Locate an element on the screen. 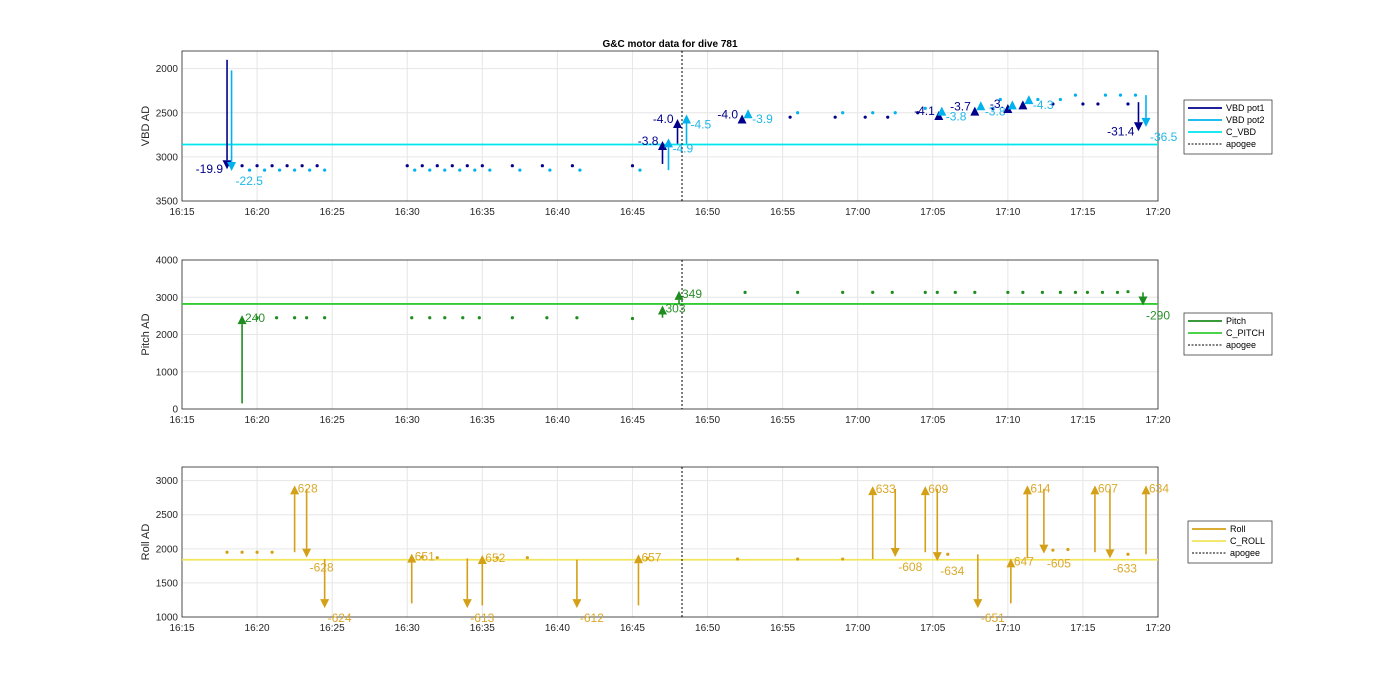 Image resolution: width=1400 pixels, height=693 pixels. y-tick-label: 4000 is located at coordinates (167, 261).